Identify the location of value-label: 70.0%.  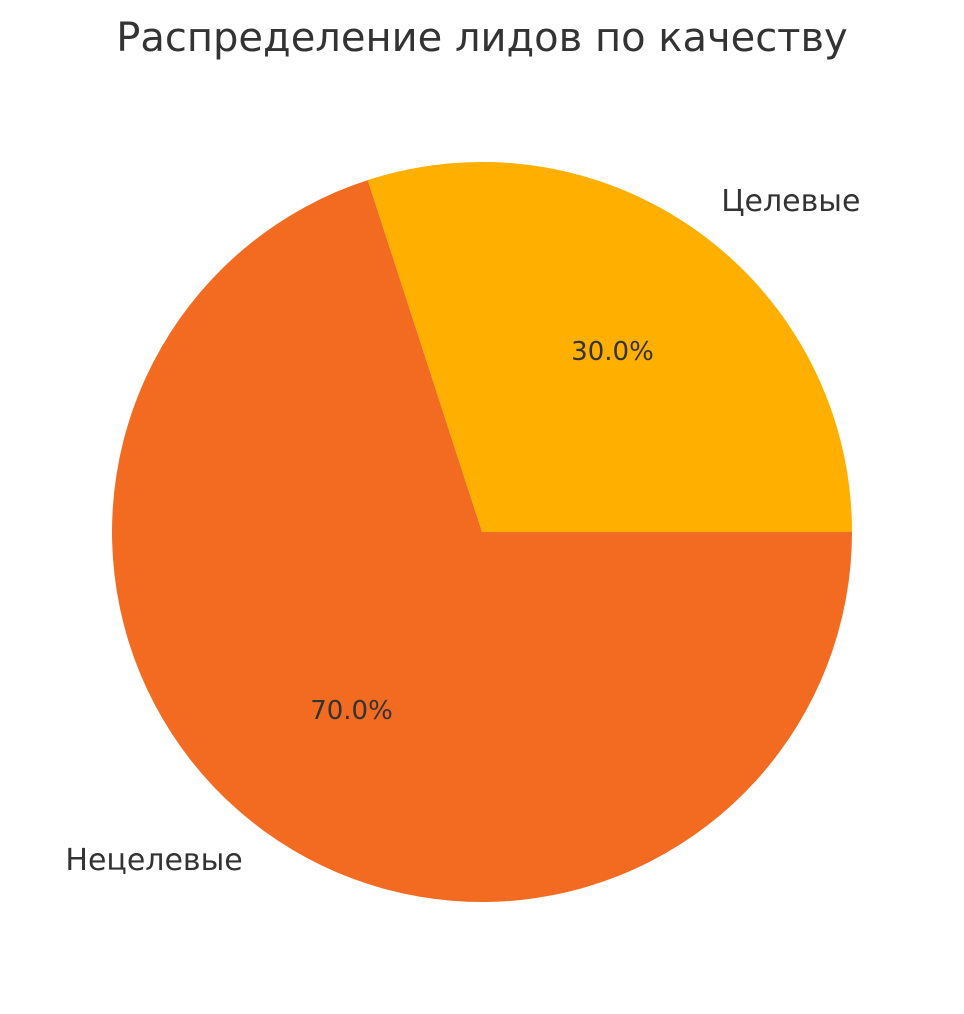
(351, 711).